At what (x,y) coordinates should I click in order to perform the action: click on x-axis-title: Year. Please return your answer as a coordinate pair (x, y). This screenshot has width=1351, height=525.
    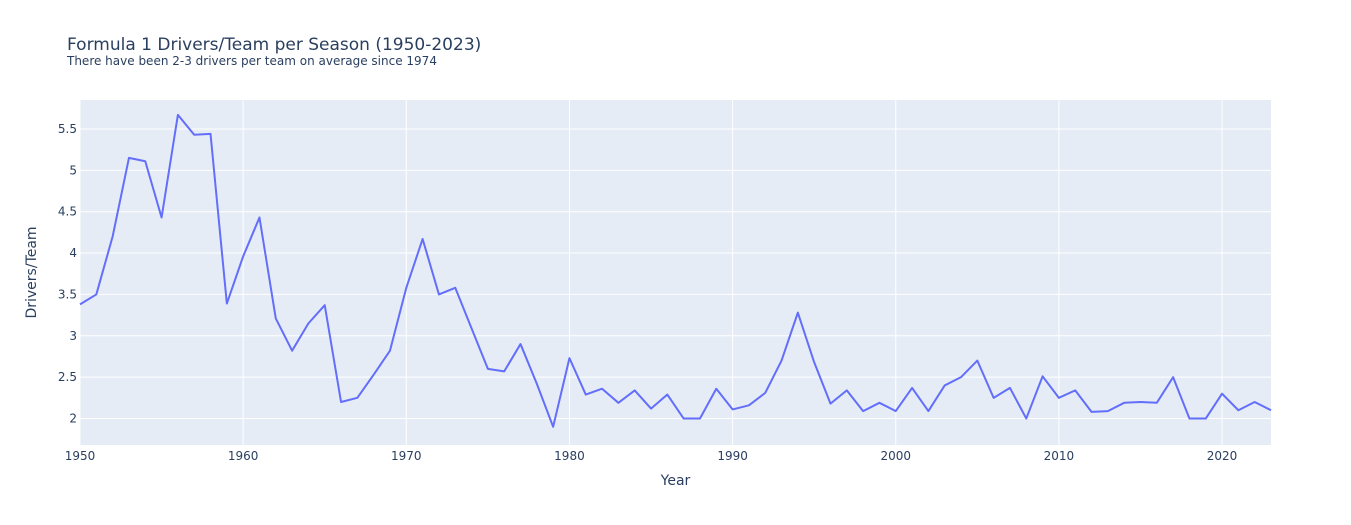
    Looking at the image, I should click on (675, 481).